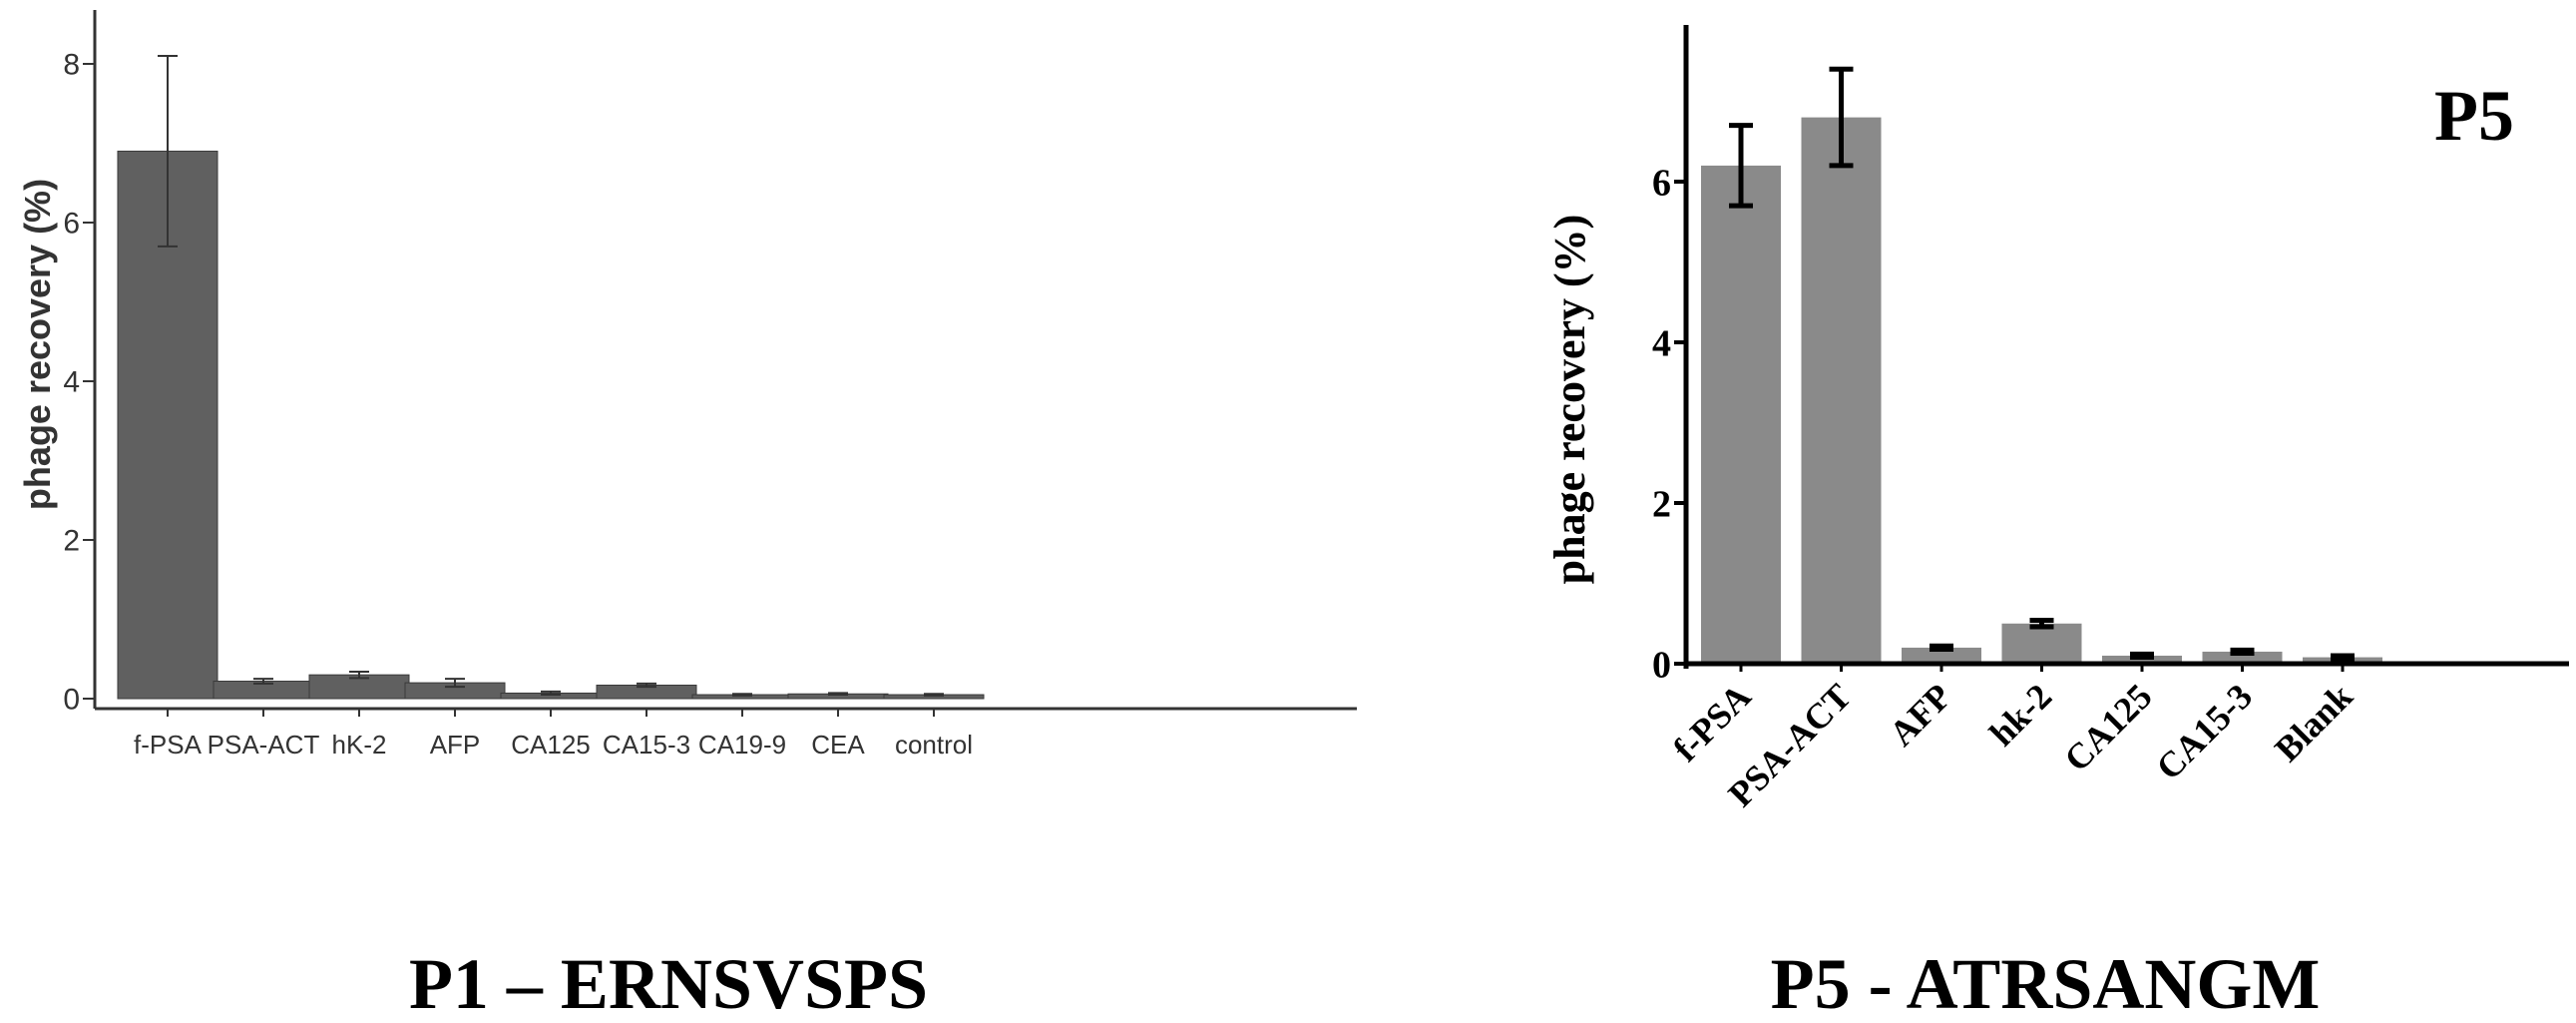  I want to click on x-tick-label: control, so click(934, 745).